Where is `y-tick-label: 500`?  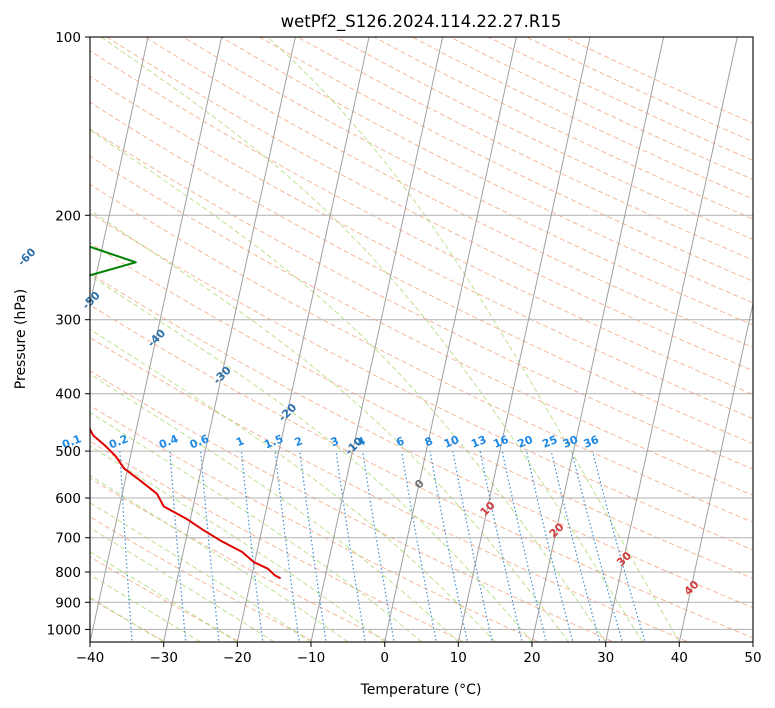
y-tick-label: 500 is located at coordinates (68, 452).